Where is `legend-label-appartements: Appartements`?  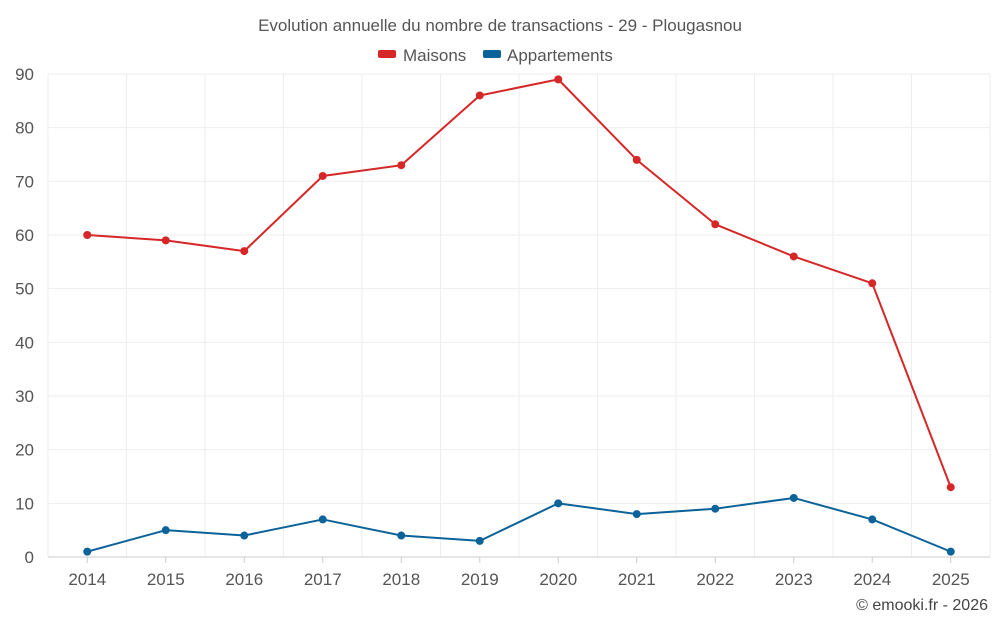
legend-label-appartements: Appartements is located at coordinates (560, 55).